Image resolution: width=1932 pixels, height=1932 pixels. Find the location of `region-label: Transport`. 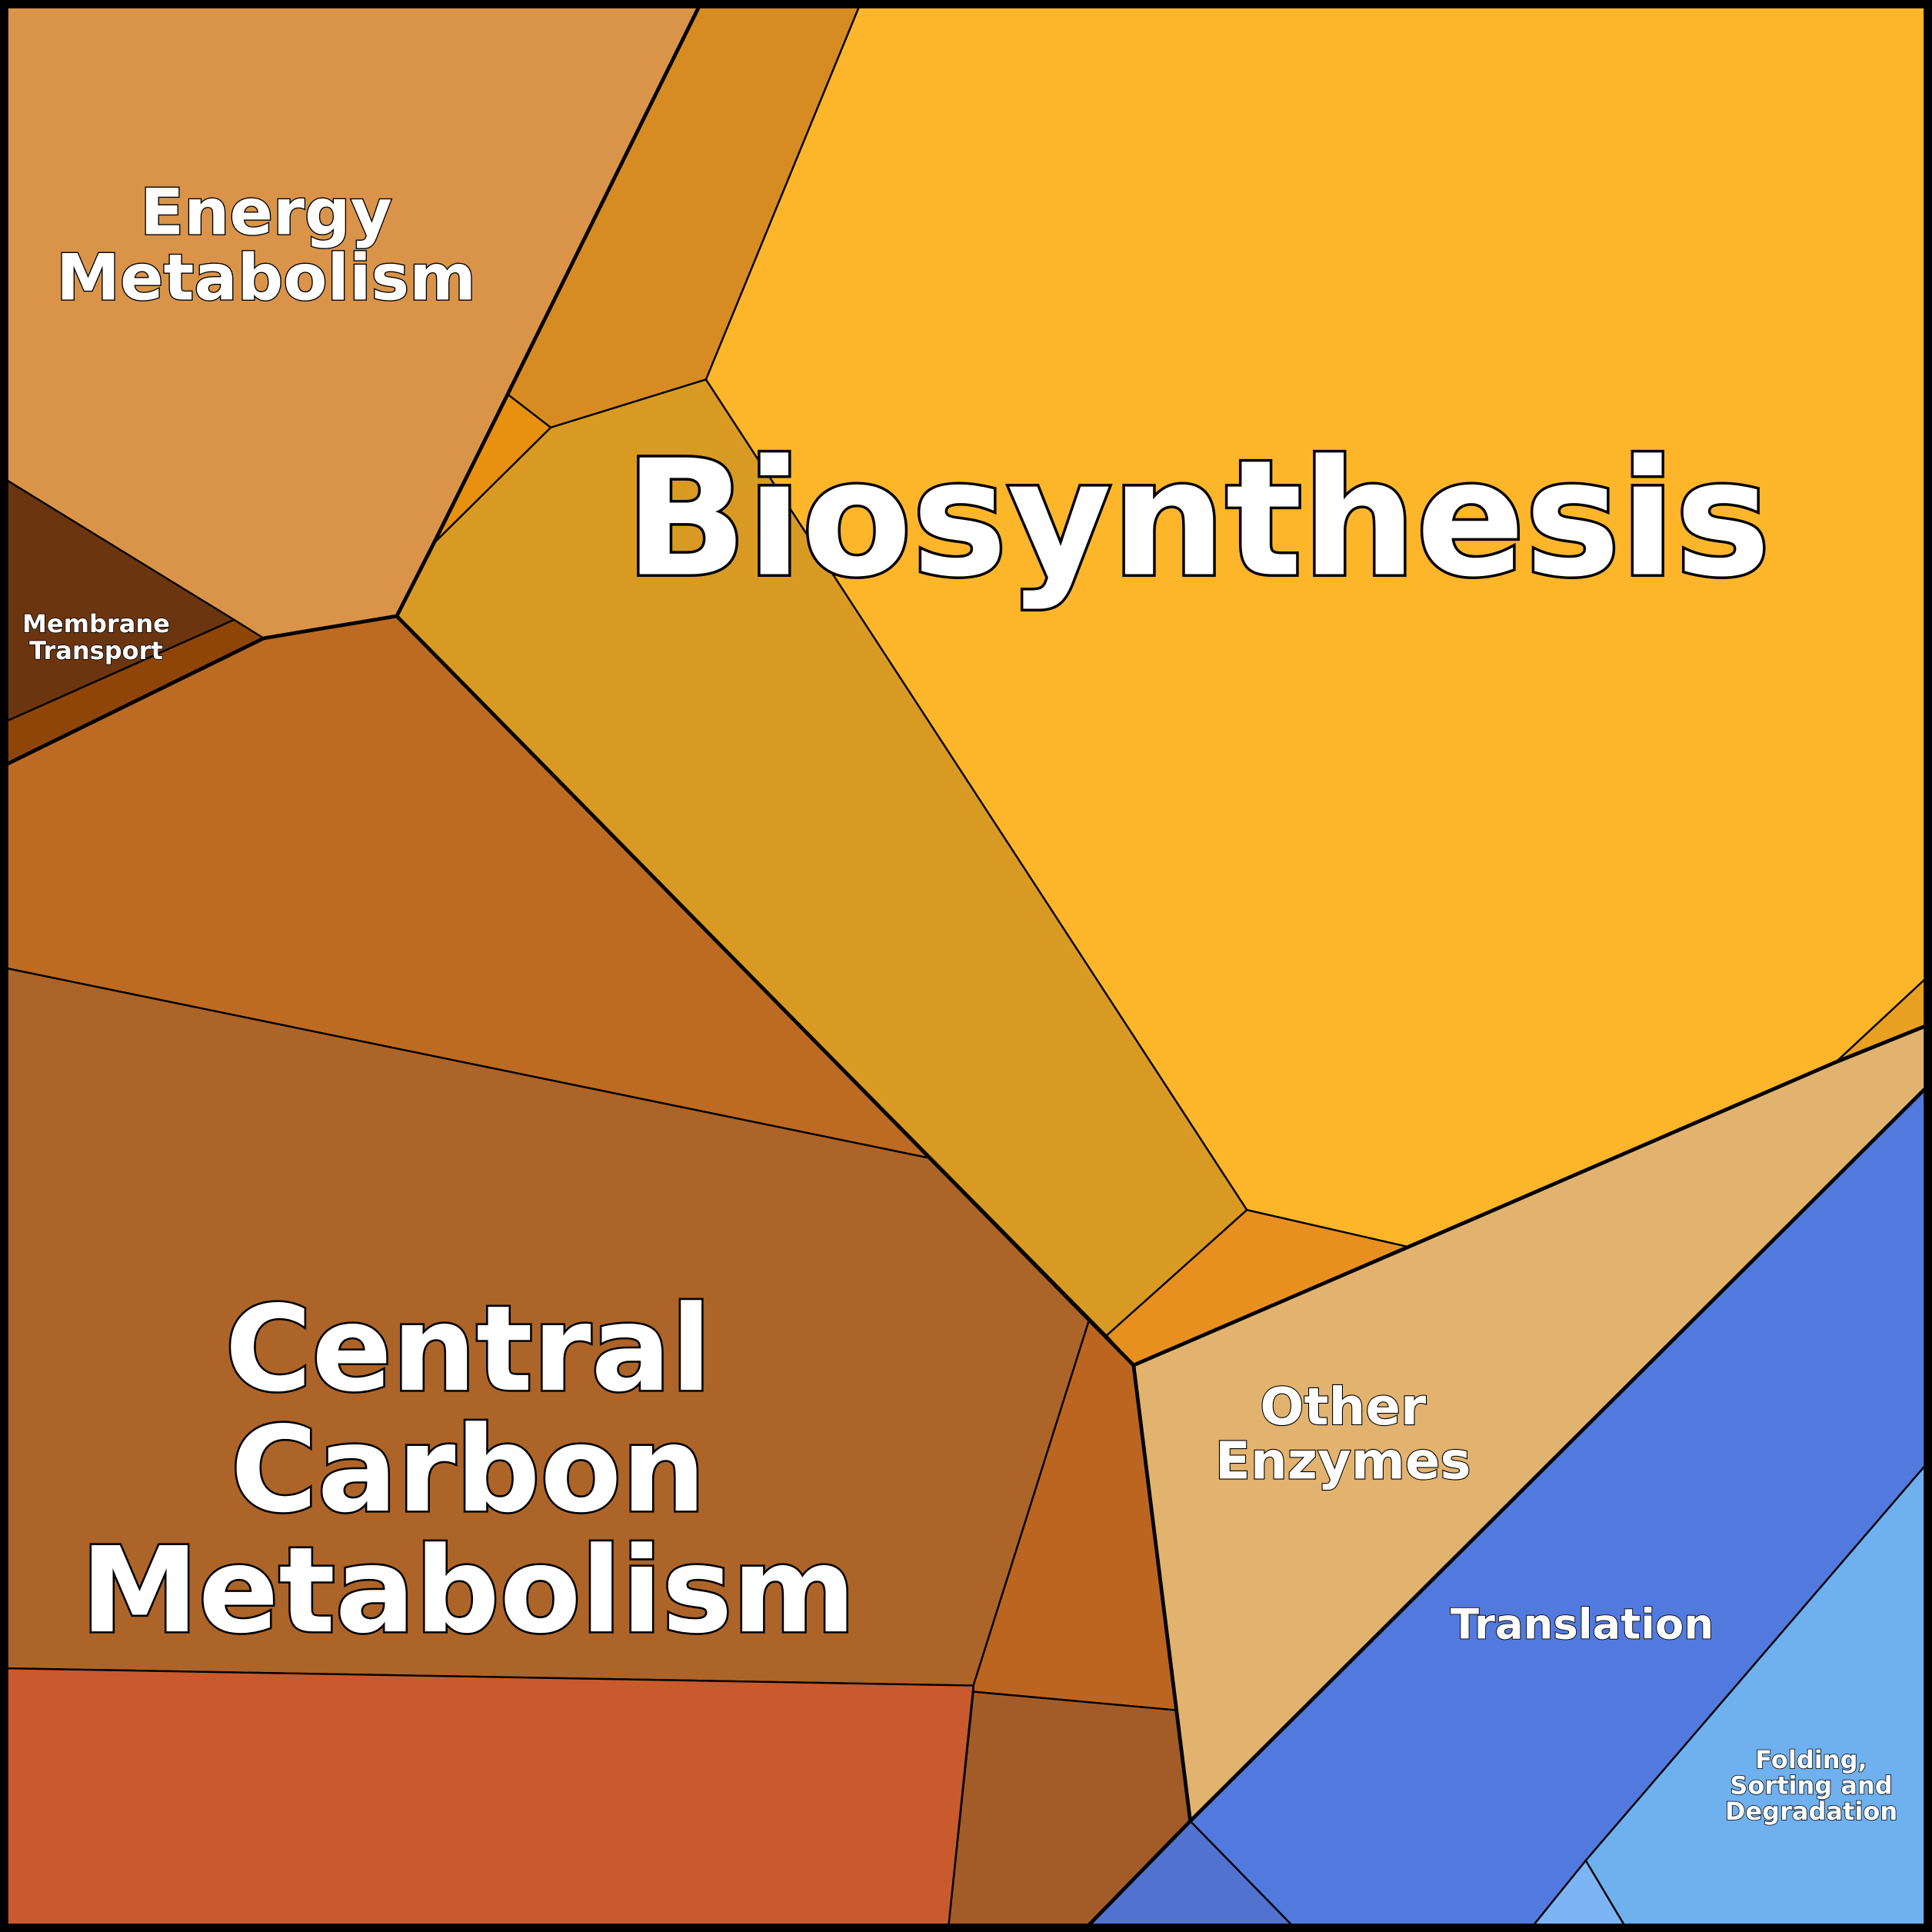

region-label: Transport is located at coordinates (96, 650).